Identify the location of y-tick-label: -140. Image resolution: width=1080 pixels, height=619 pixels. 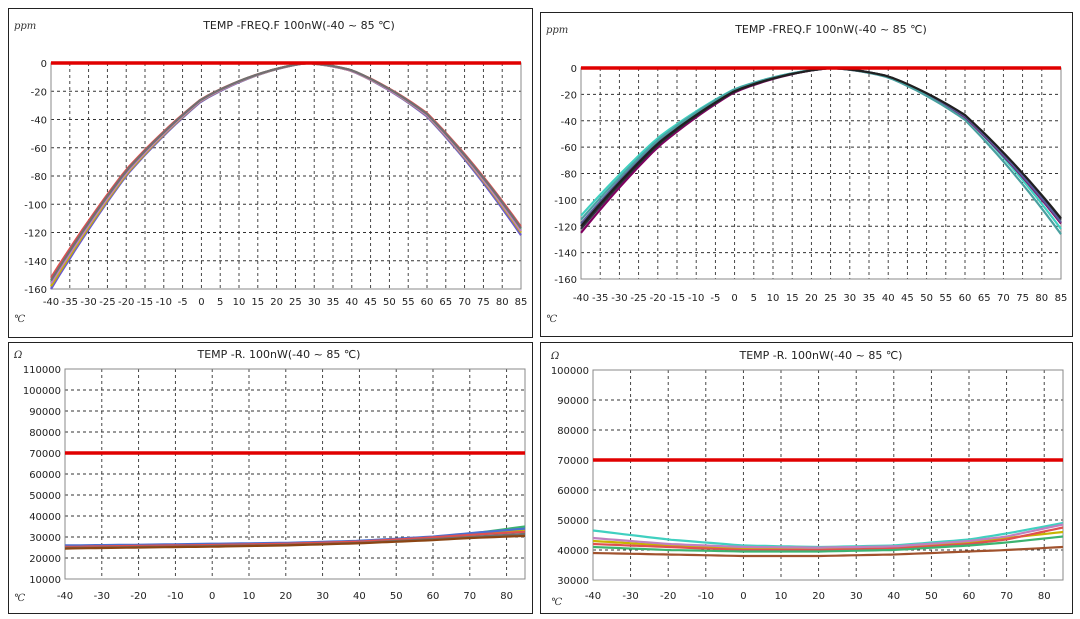
(565, 254).